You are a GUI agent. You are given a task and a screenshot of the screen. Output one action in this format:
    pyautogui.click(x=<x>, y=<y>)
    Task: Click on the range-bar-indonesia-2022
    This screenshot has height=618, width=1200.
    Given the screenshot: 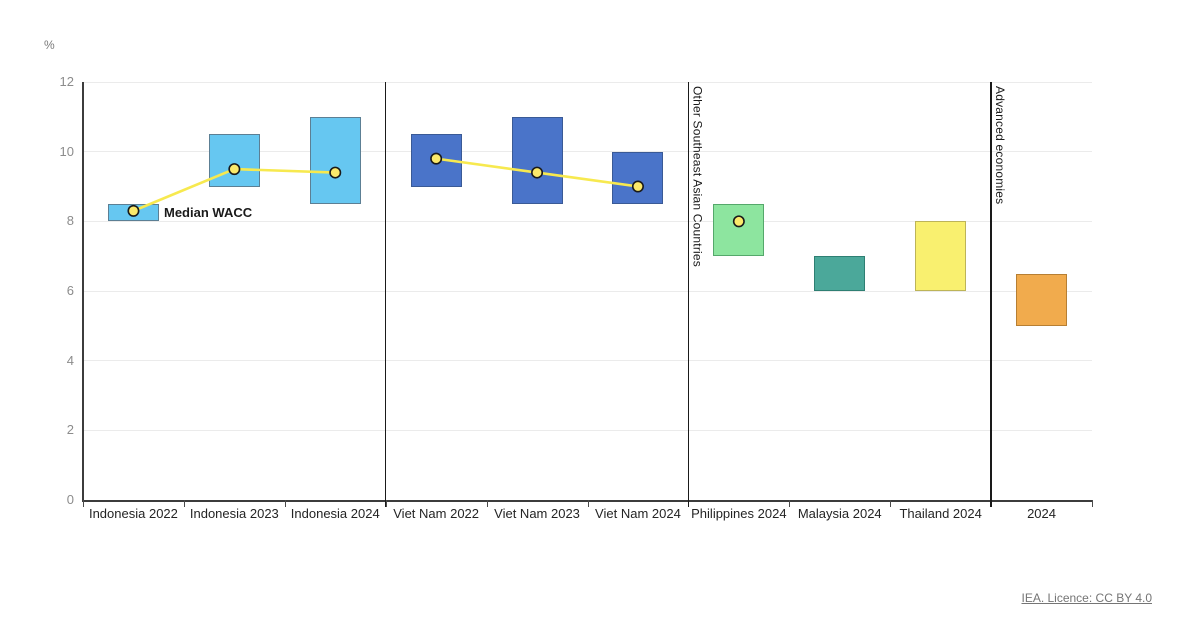 What is the action you would take?
    pyautogui.click(x=133, y=212)
    